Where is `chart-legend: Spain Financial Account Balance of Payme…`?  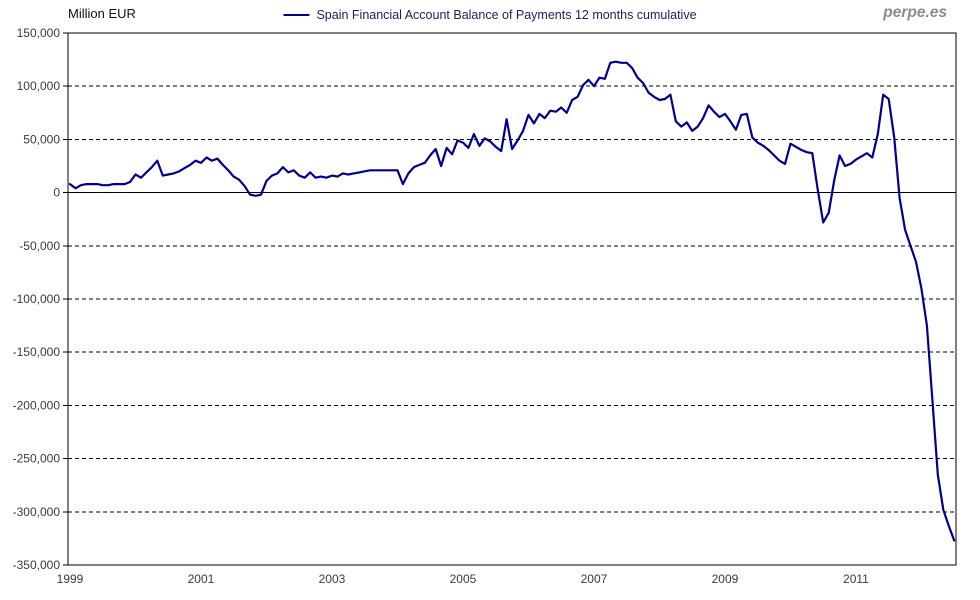 chart-legend: Spain Financial Account Balance of Payme… is located at coordinates (490, 15).